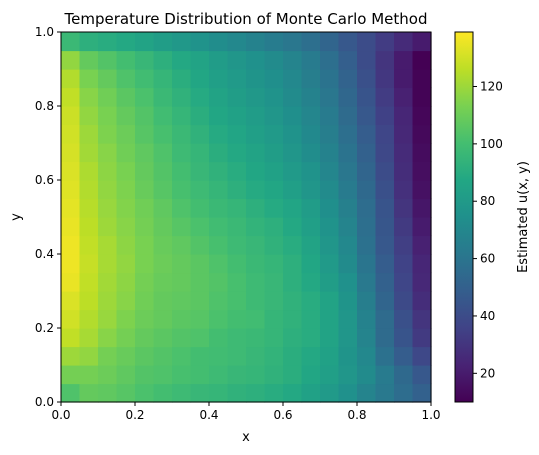 This screenshot has width=539, height=455. What do you see at coordinates (44, 402) in the screenshot?
I see `y-tick-label: 0.0` at bounding box center [44, 402].